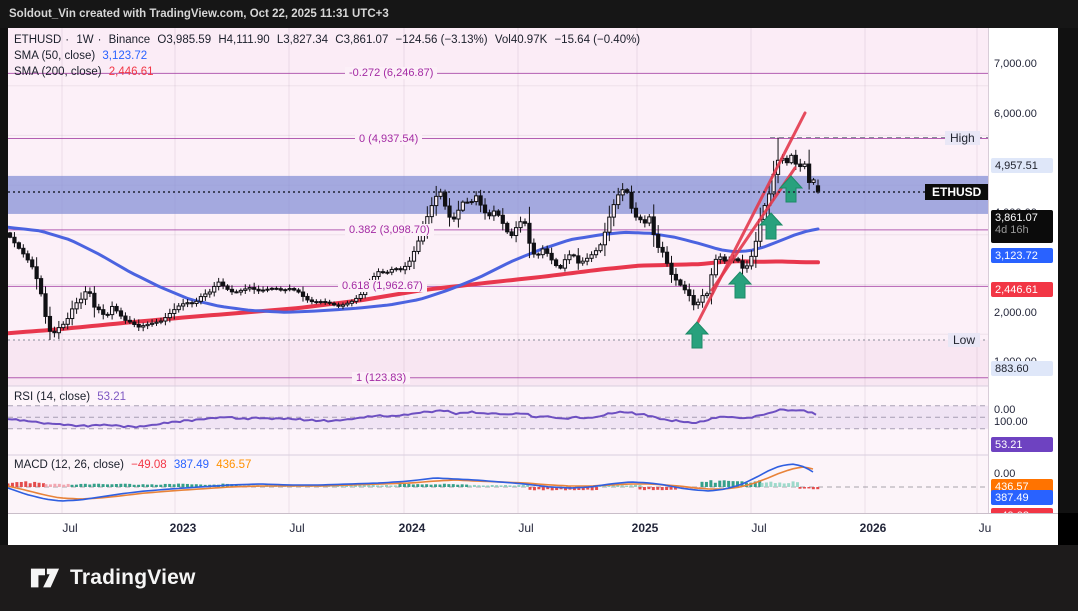 This screenshot has width=1078, height=611. I want to click on price-axis-label: 7,000.00, so click(1015, 64).